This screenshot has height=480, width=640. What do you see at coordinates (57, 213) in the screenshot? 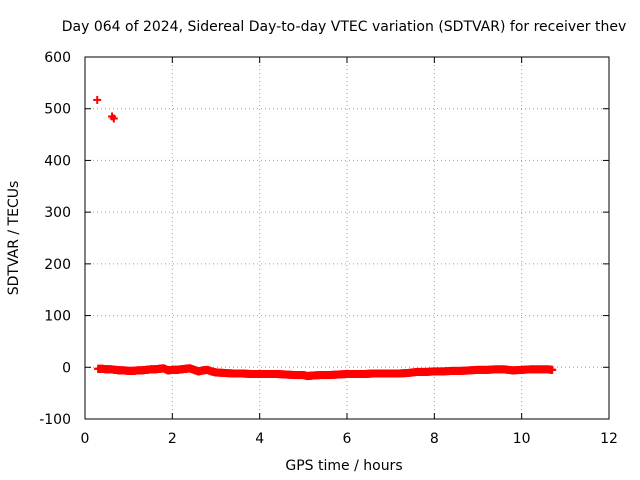
I see `y-tick-label: 300` at bounding box center [57, 213].